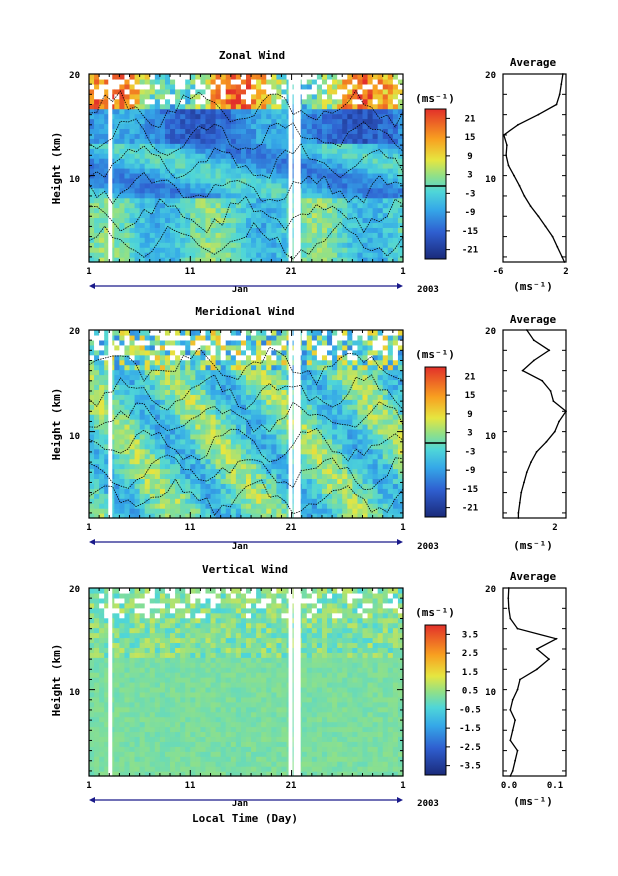 This screenshot has width=618, height=876. I want to click on data-gap, so click(298, 168).